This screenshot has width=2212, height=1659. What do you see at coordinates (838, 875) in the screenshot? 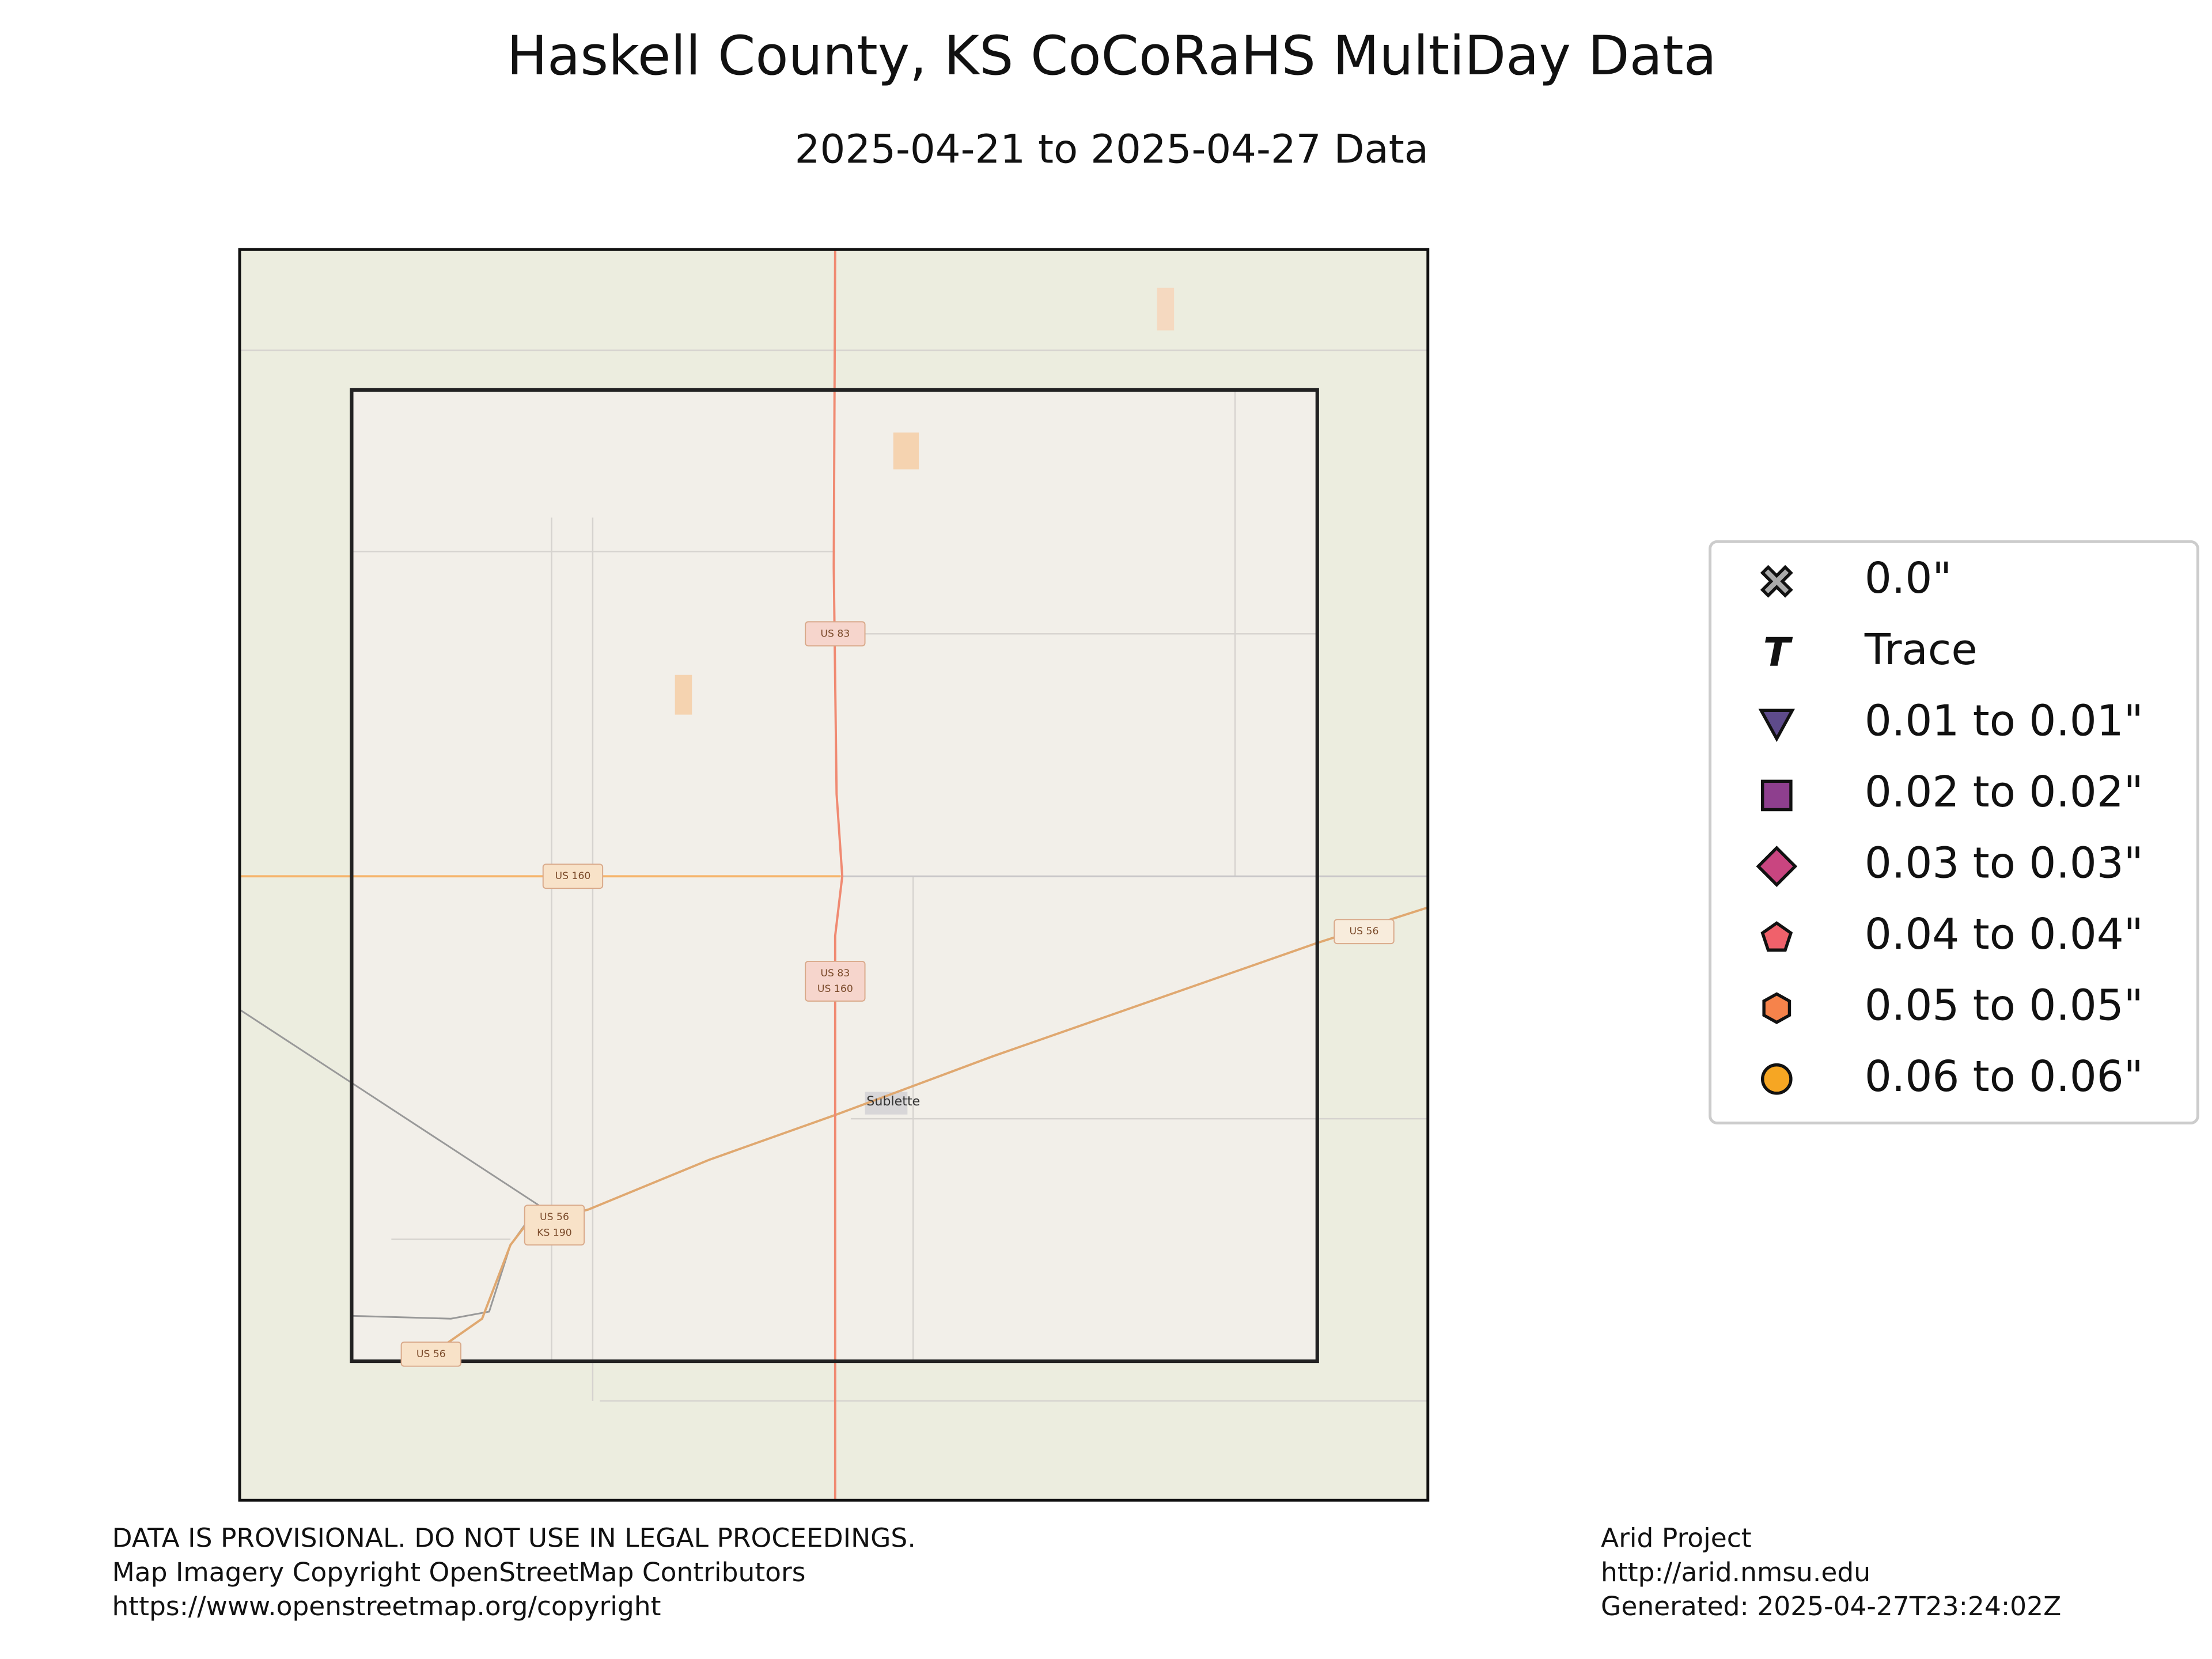
I see `us83` at bounding box center [838, 875].